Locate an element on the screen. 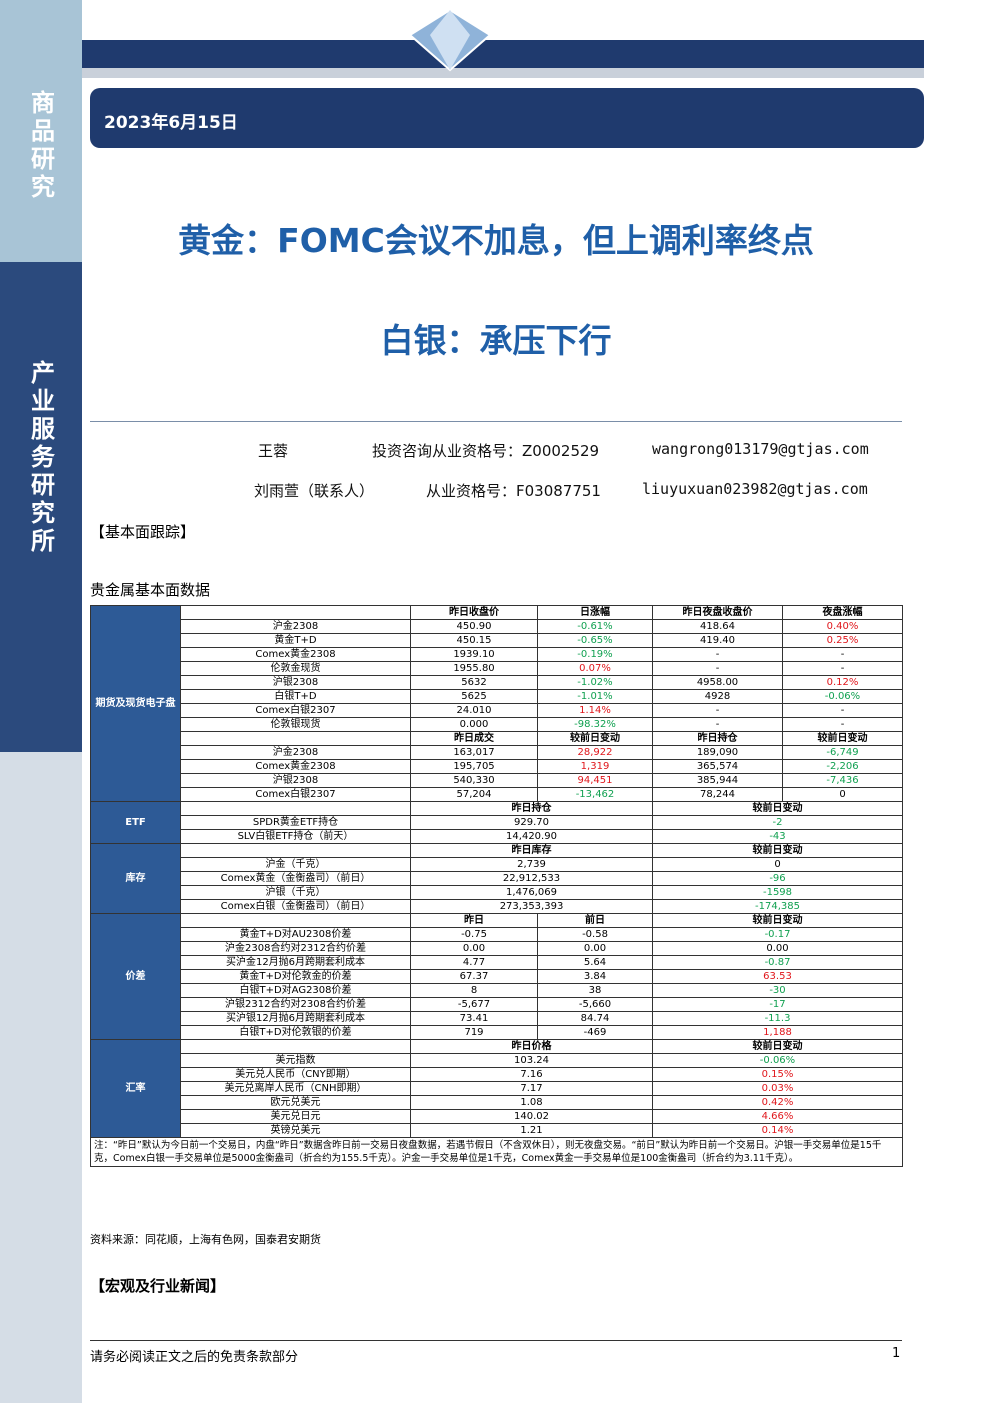  cell: 418.64 is located at coordinates (717, 626).